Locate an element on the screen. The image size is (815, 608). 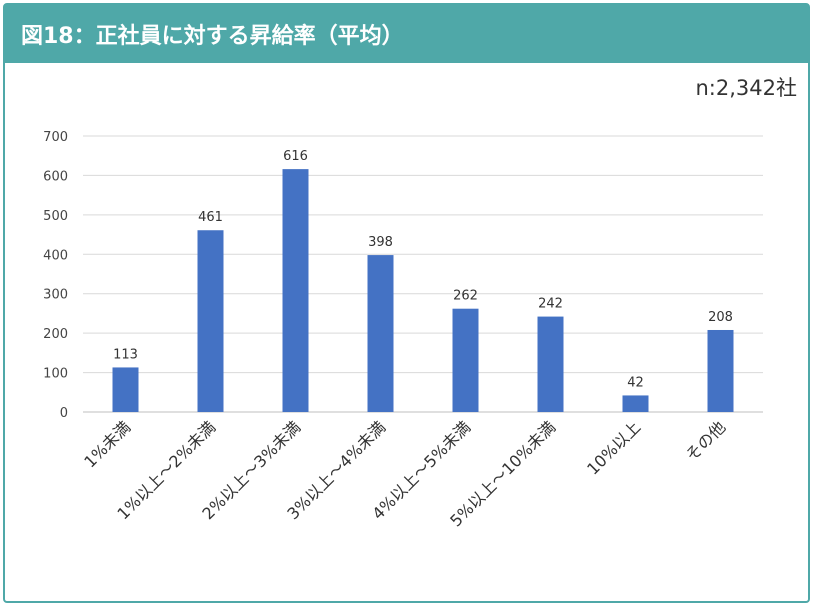
data-label: 42 is located at coordinates (635, 382).